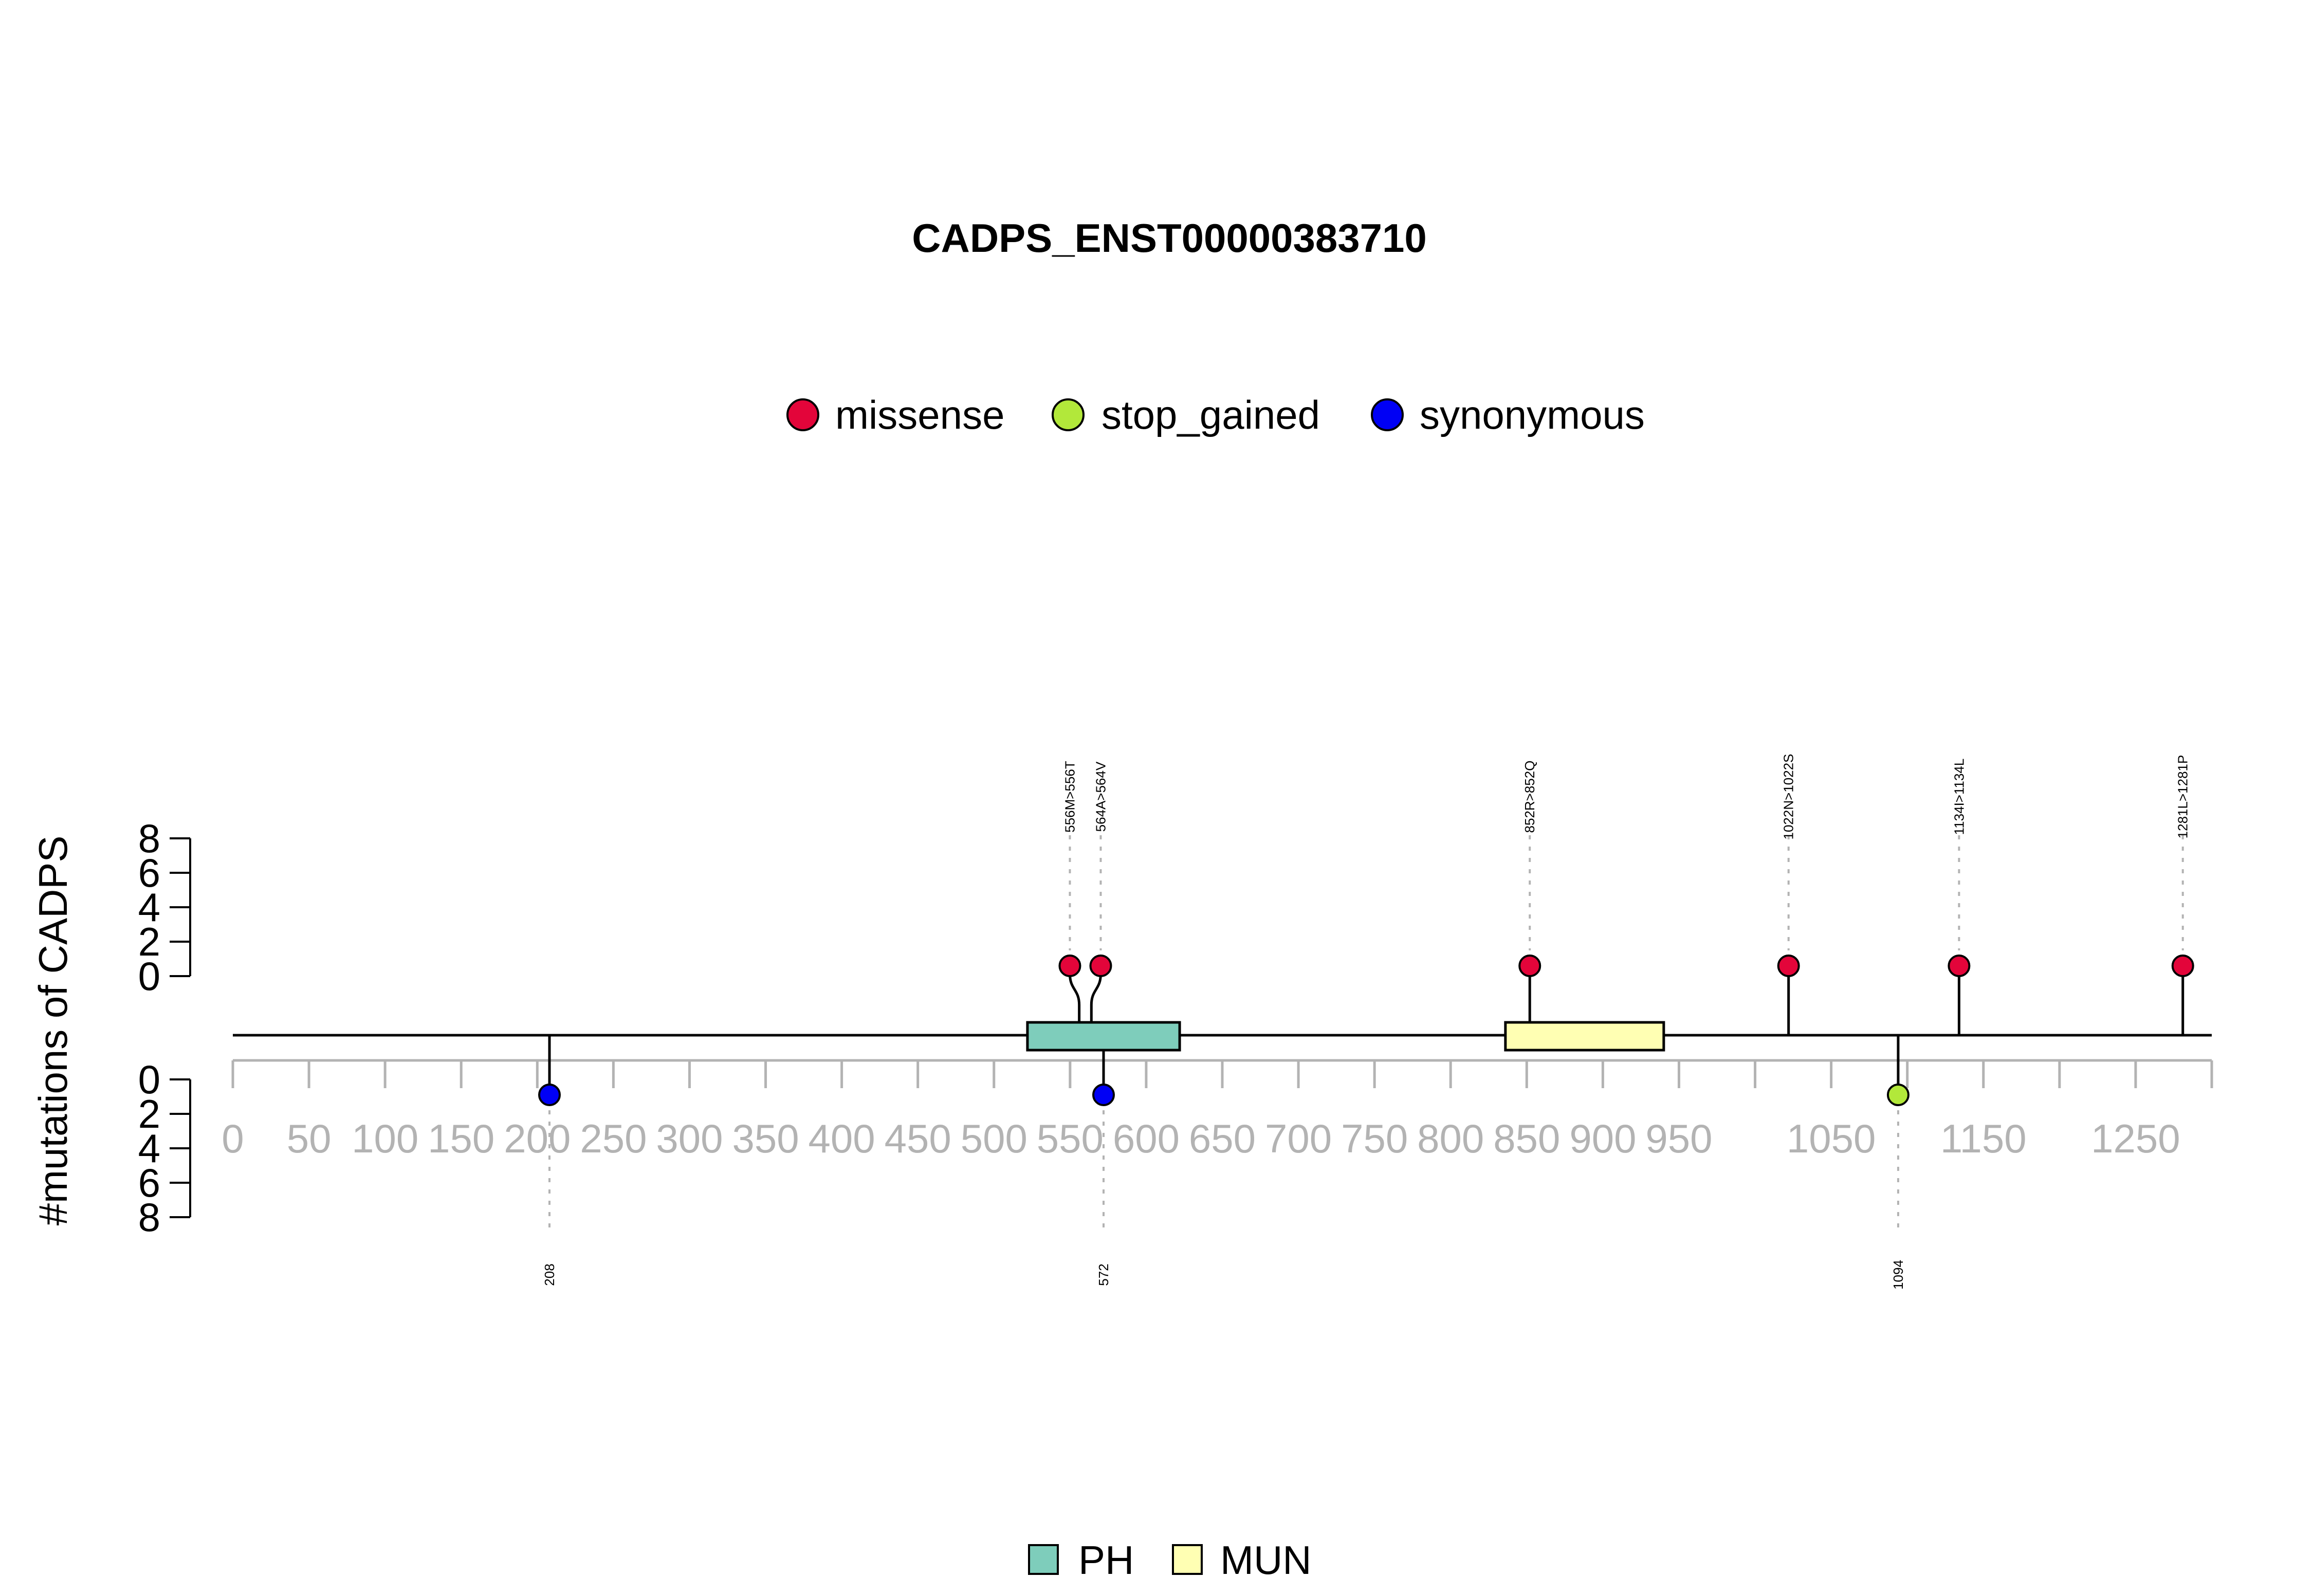 The image size is (2313, 1596). I want to click on x-tick-label: 450, so click(918, 1138).